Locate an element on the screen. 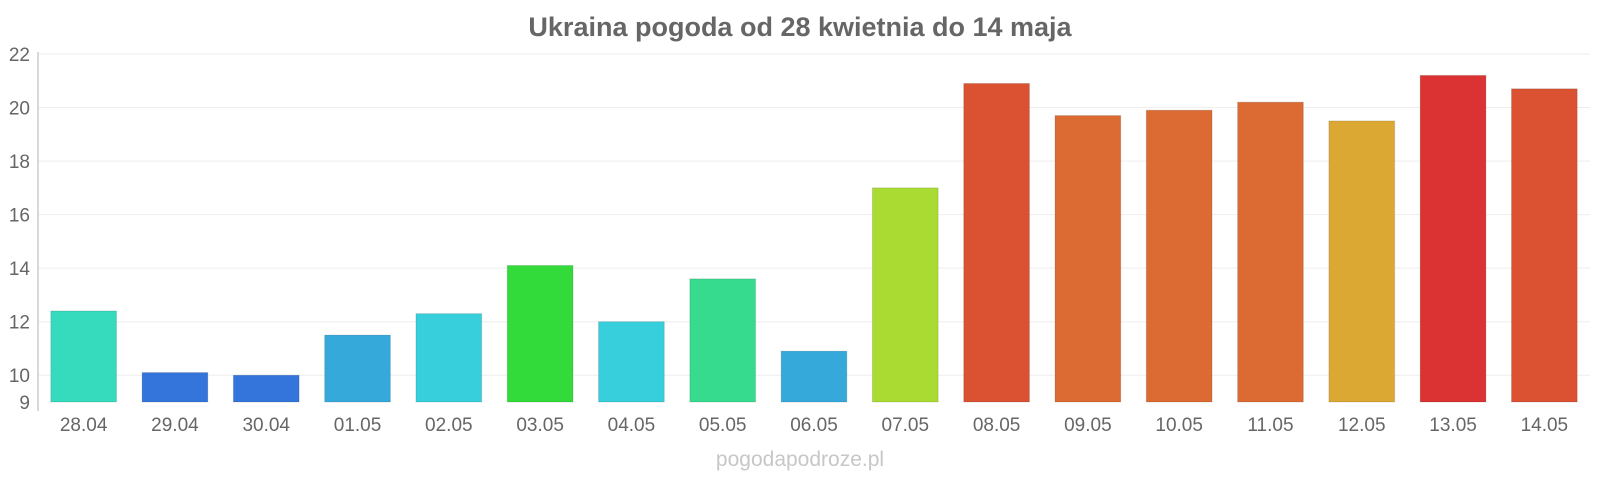  x-tick-label: 01.05 is located at coordinates (358, 425).